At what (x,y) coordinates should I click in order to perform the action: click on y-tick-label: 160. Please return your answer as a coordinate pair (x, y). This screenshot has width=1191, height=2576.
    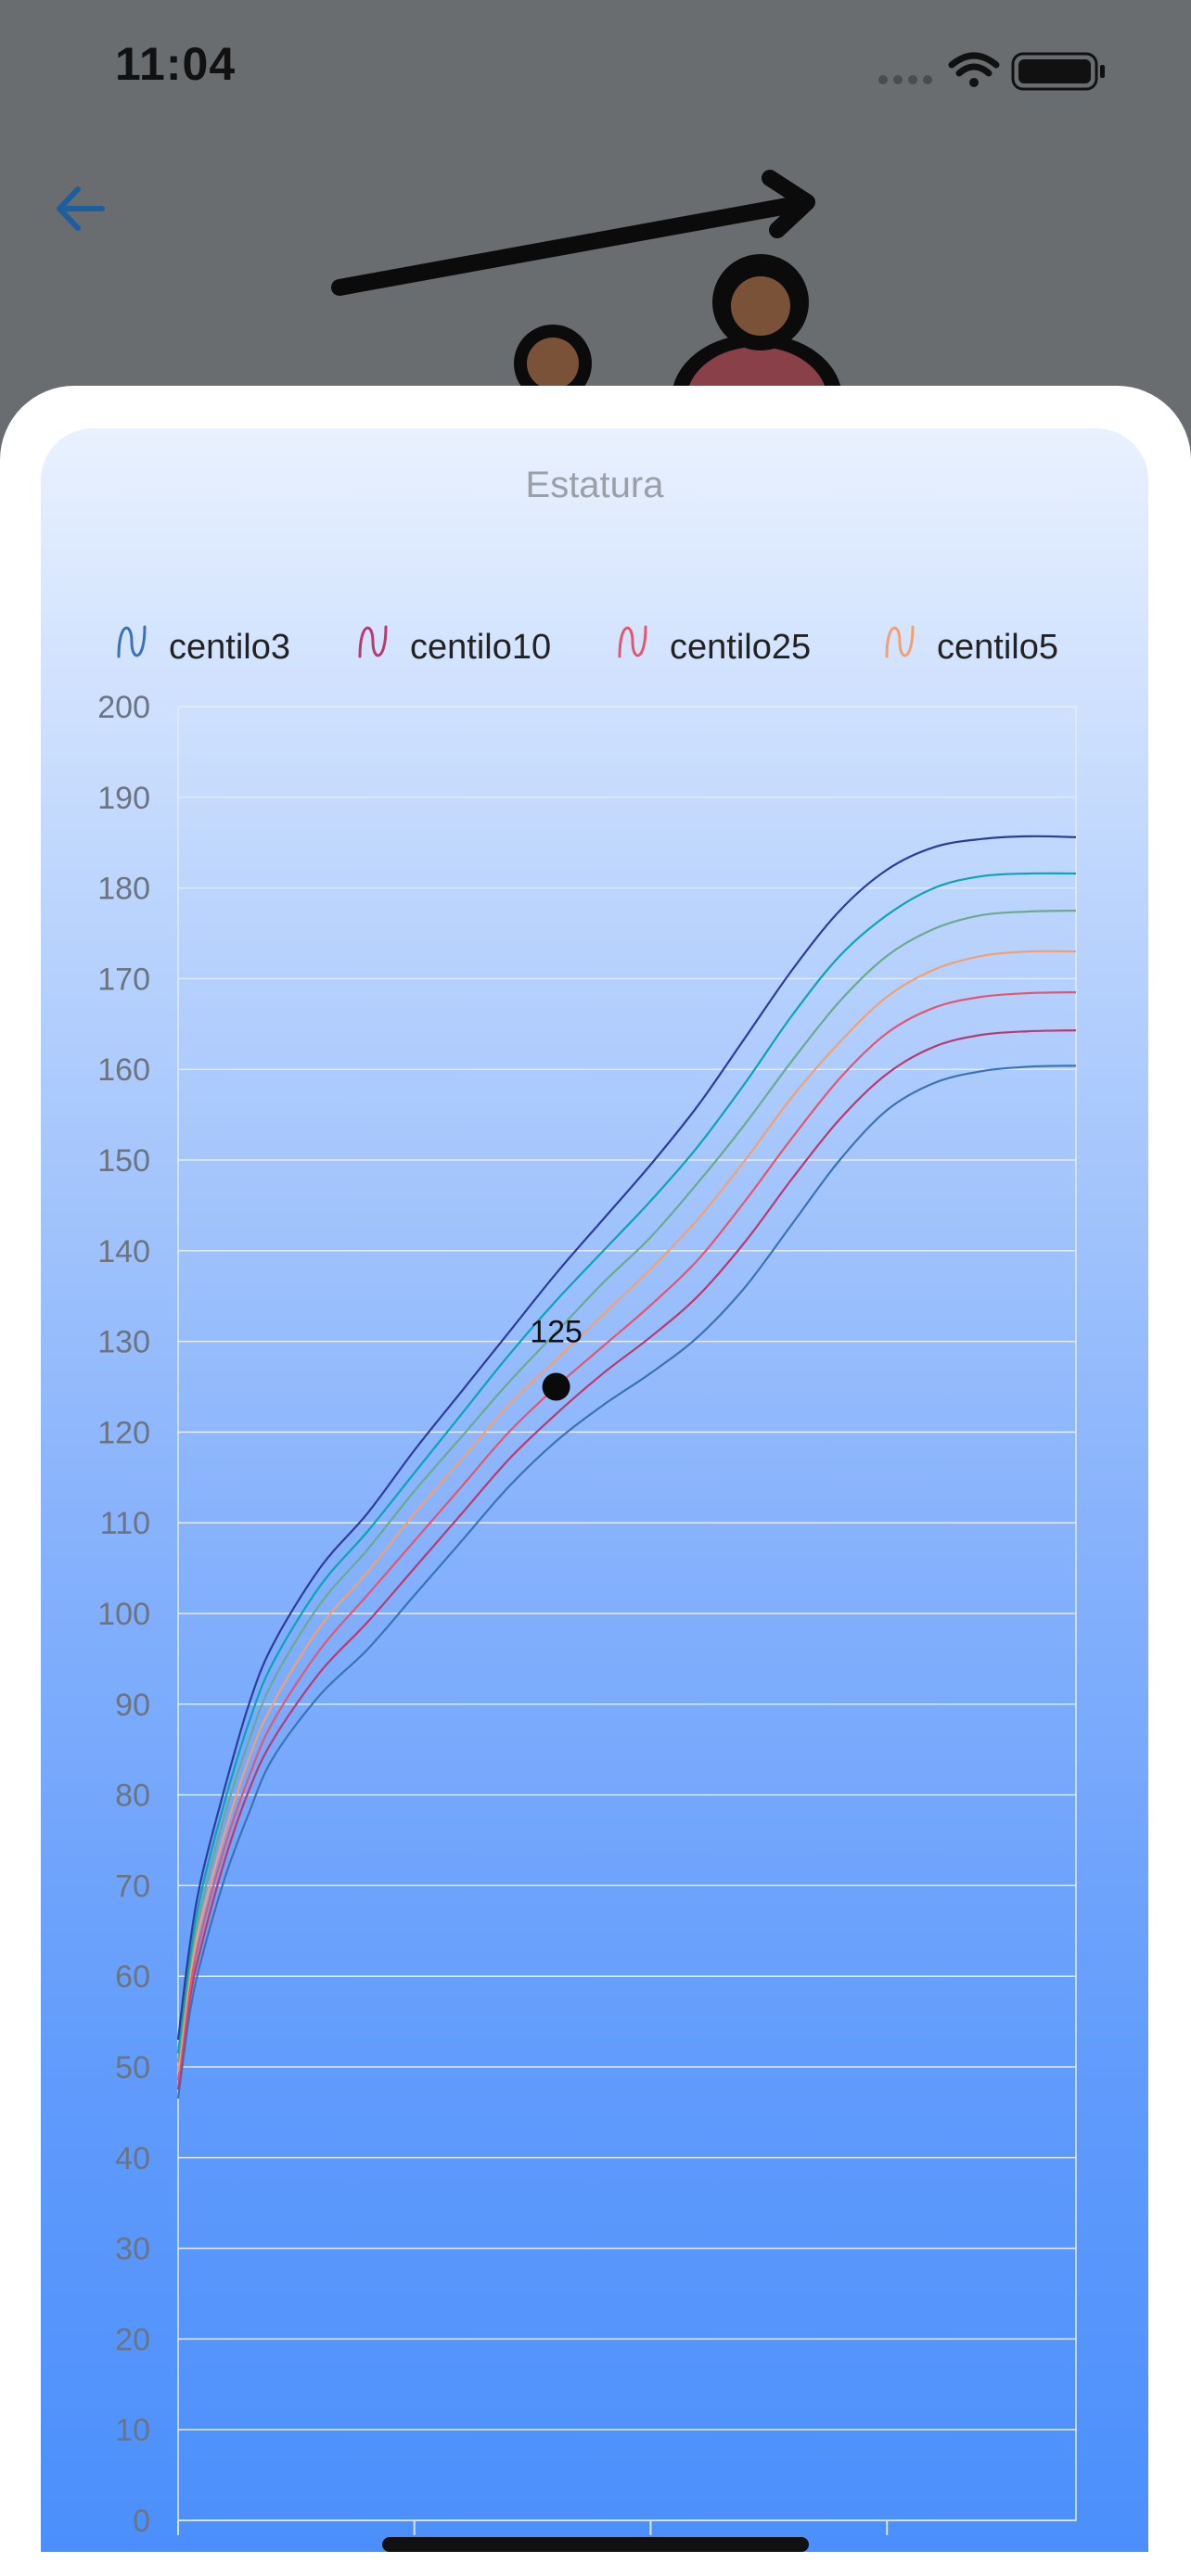
    Looking at the image, I should click on (123, 1070).